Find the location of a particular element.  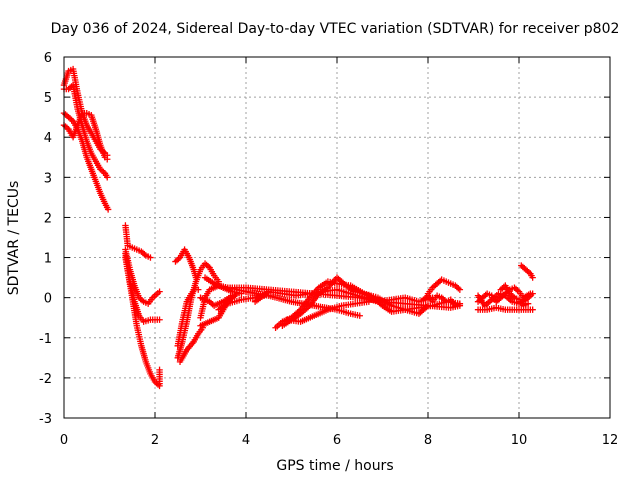

y-tick-label: 5 is located at coordinates (48, 98).